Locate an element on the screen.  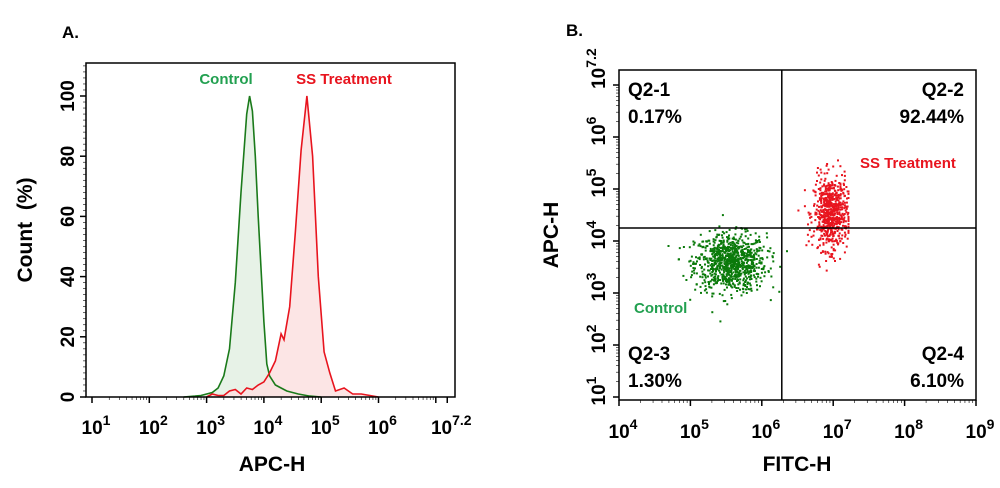
x-tick-label: 10⁵ is located at coordinates (694, 429).